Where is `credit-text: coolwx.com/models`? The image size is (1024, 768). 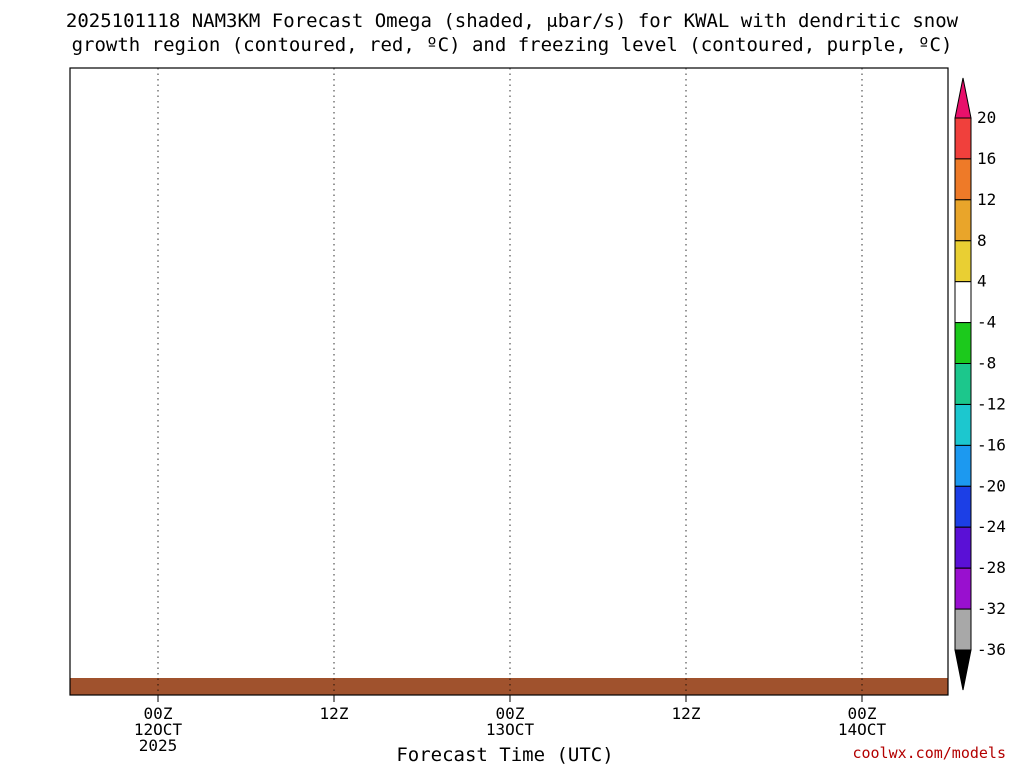
credit-text: coolwx.com/models is located at coordinates (929, 753).